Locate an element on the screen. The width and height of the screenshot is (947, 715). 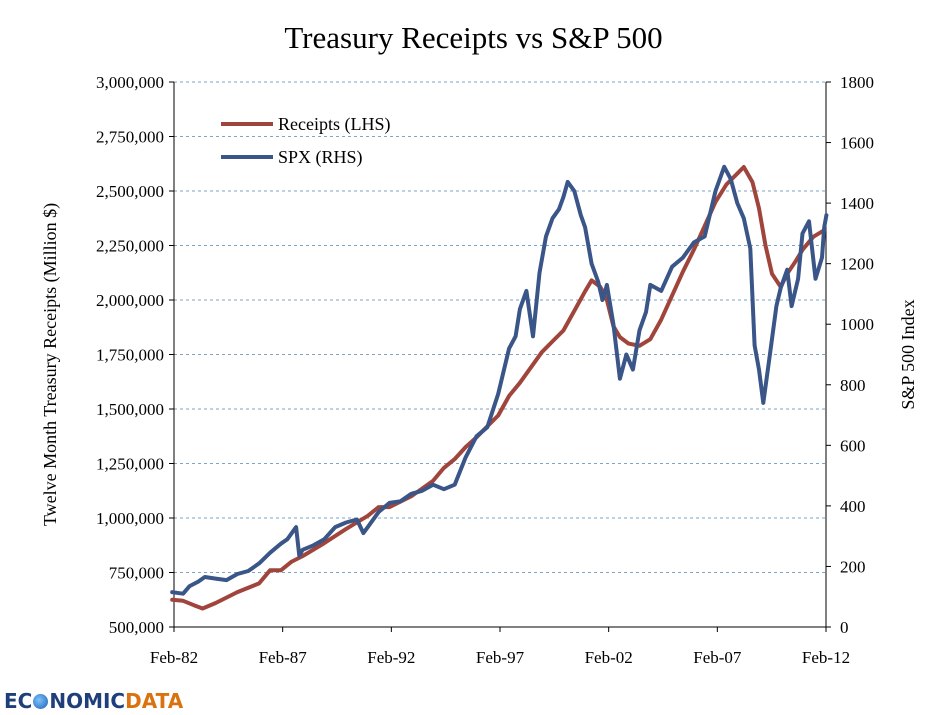
globe-icon is located at coordinates (41, 701).